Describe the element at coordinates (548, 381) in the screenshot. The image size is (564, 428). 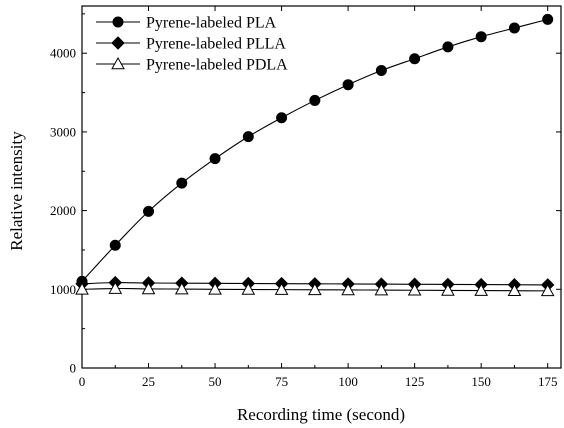
I see `x-tick-label: 175` at that location.